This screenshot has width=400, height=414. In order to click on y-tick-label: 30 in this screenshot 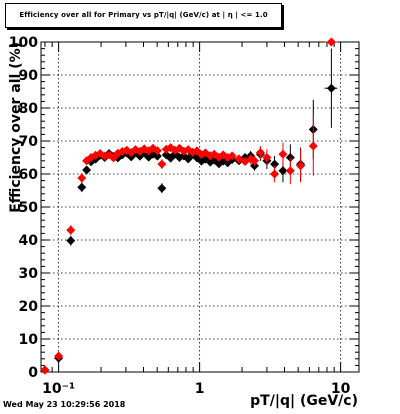, I will do `click(29, 274)`.